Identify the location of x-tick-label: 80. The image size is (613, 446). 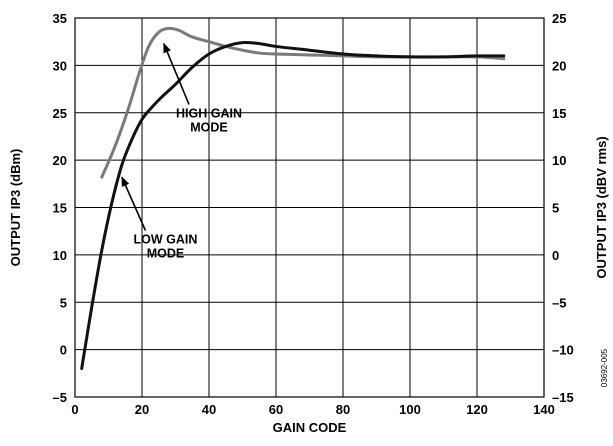
(343, 409).